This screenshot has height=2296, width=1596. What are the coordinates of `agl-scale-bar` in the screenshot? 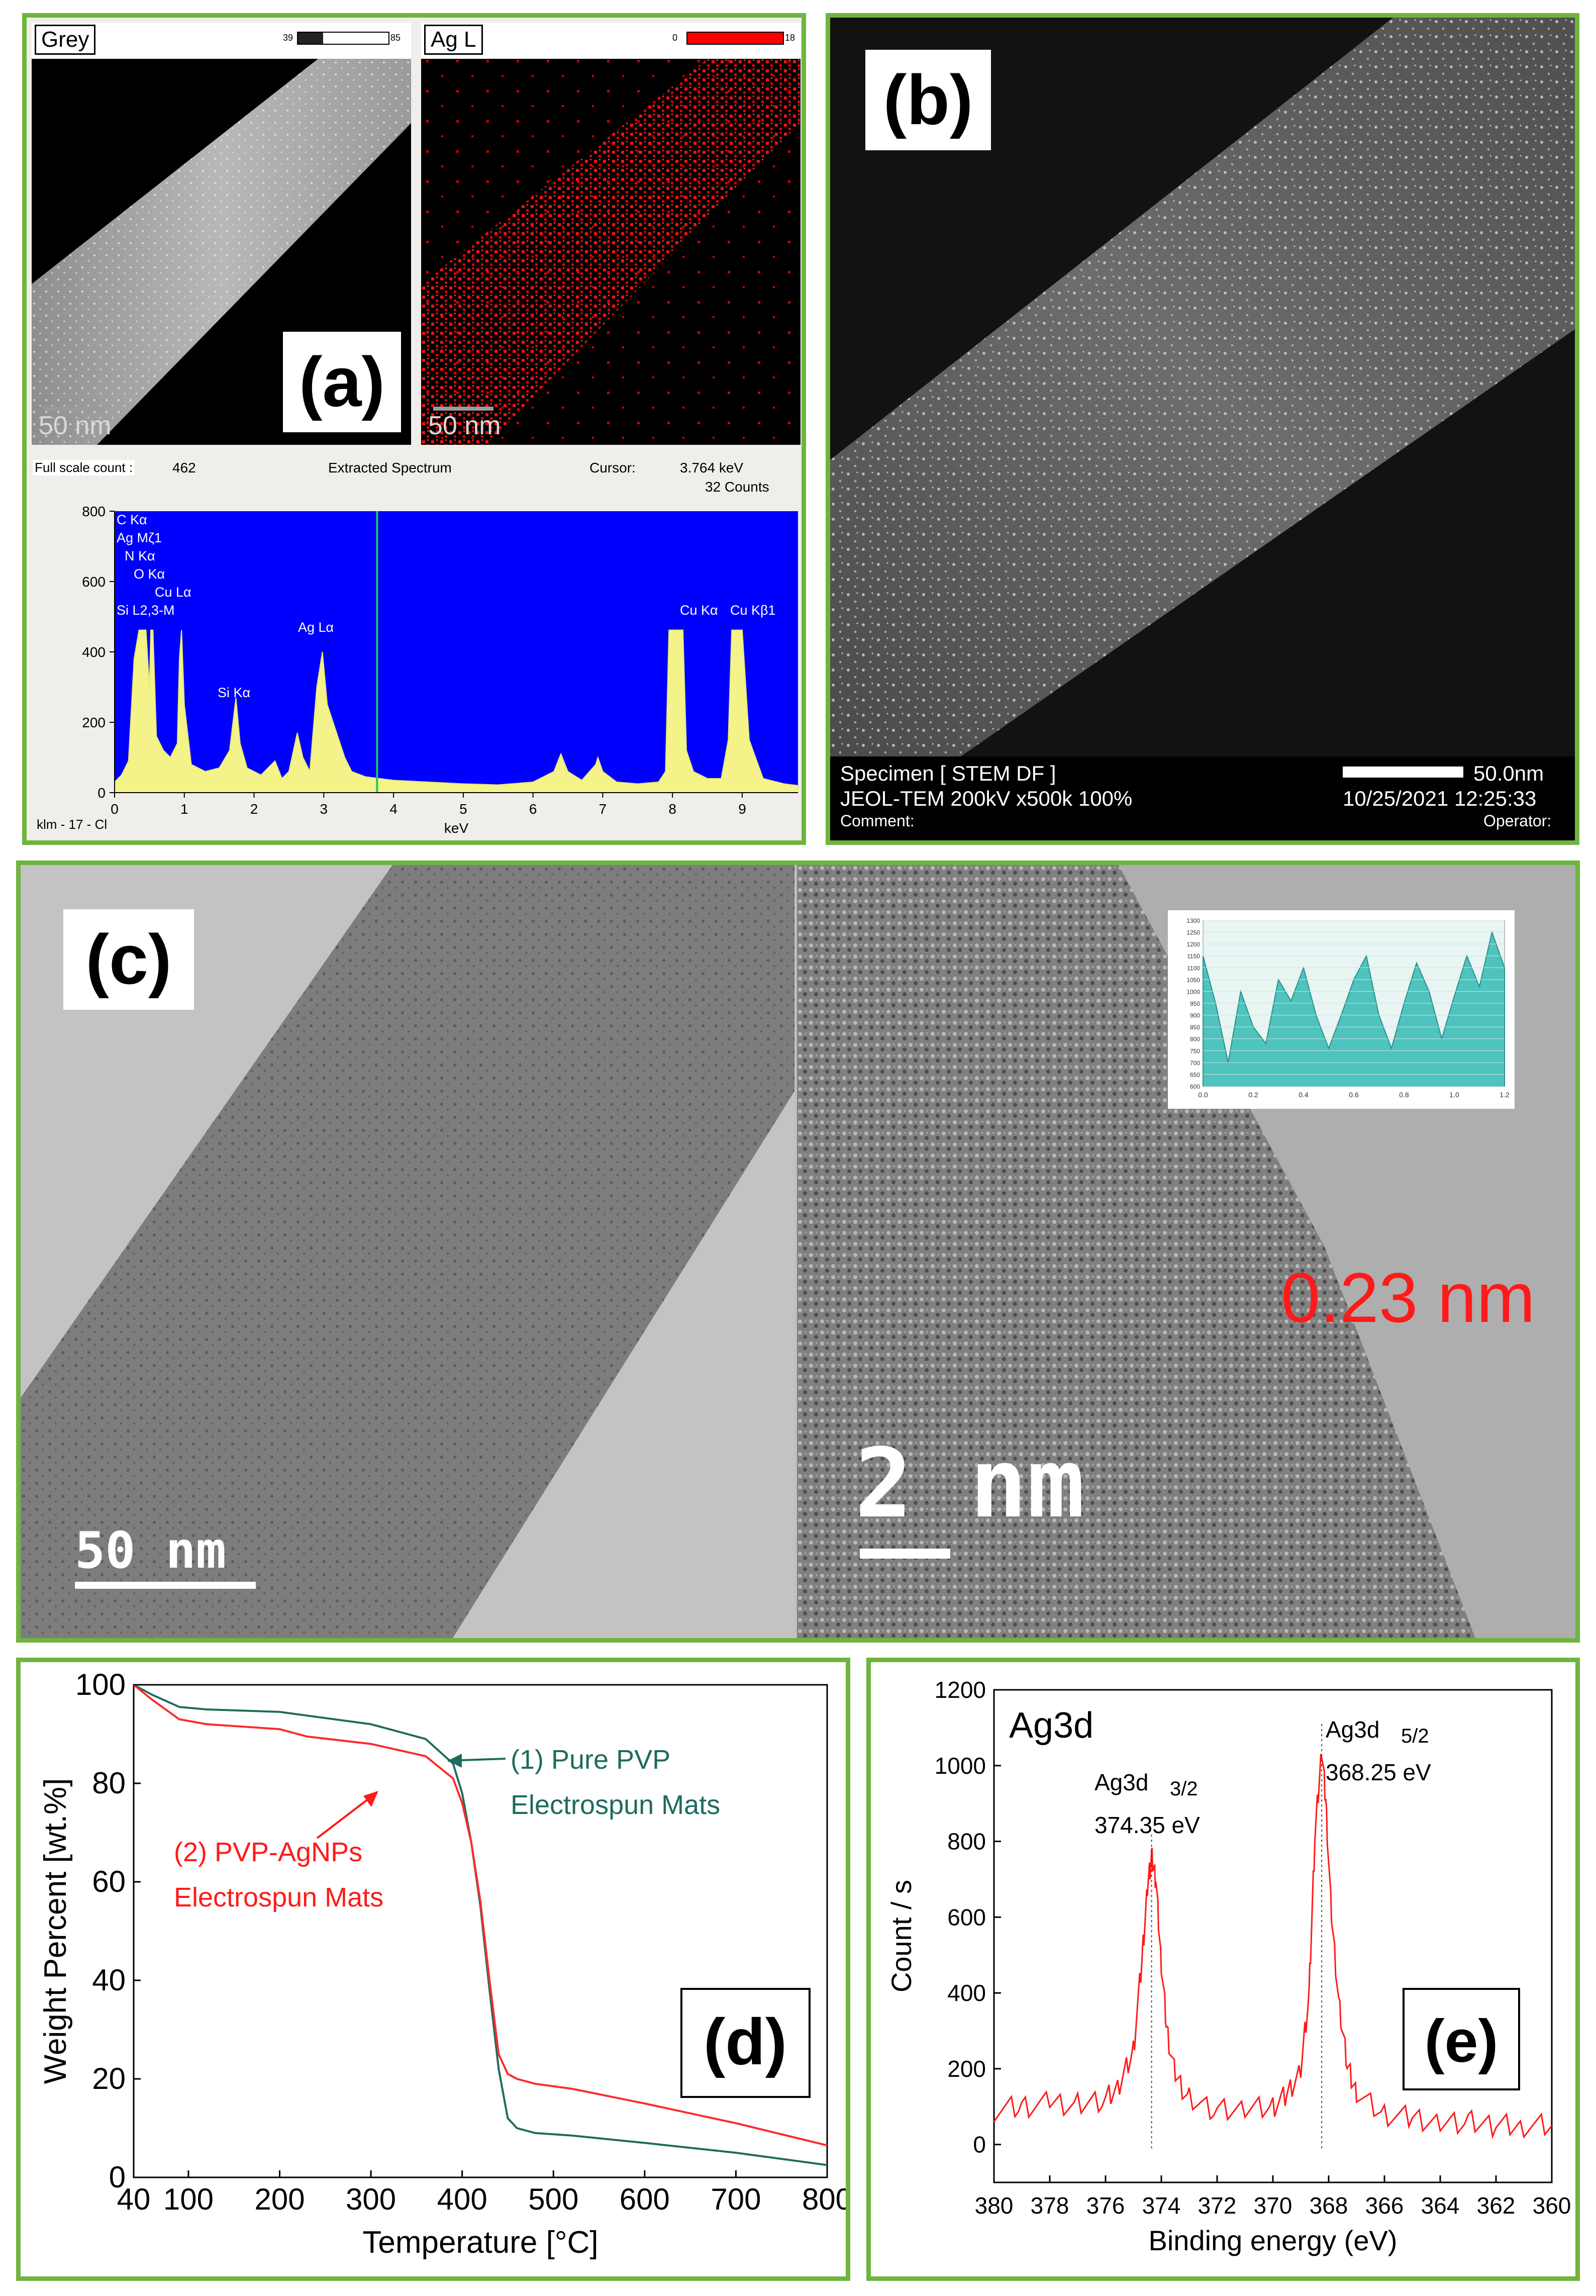 It's located at (463, 409).